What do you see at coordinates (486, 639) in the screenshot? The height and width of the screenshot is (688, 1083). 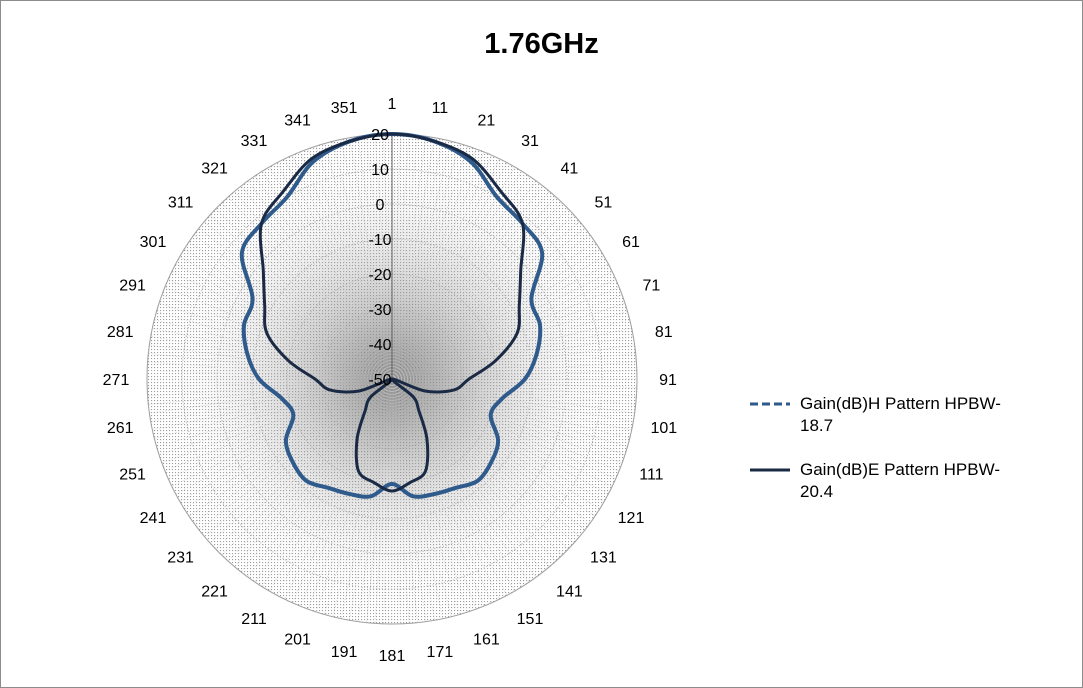 I see `angle-tick-label: 161` at bounding box center [486, 639].